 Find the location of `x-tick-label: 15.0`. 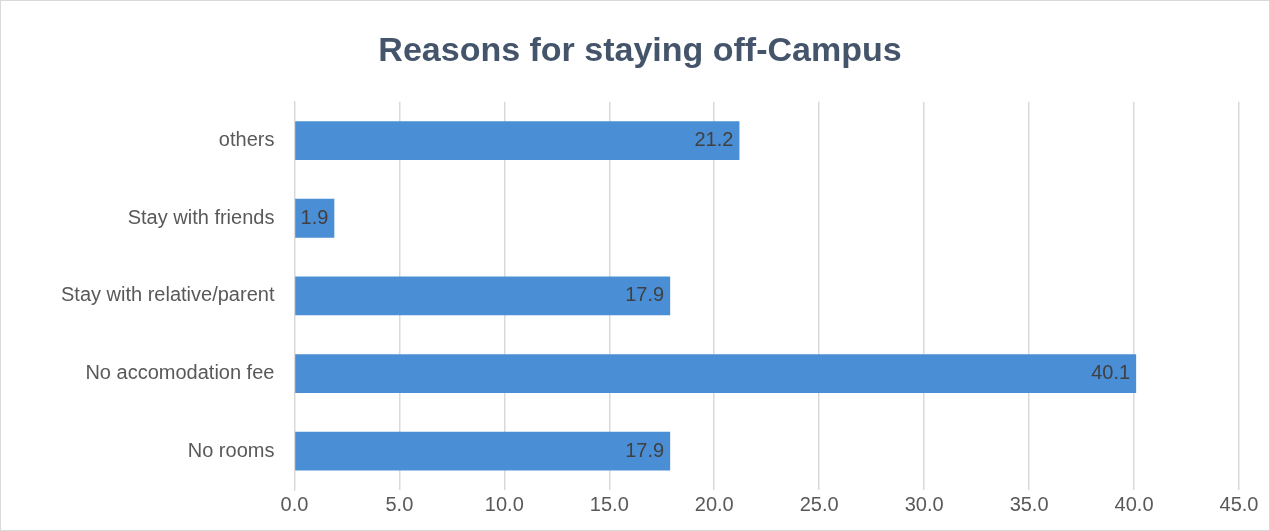

x-tick-label: 15.0 is located at coordinates (609, 503).